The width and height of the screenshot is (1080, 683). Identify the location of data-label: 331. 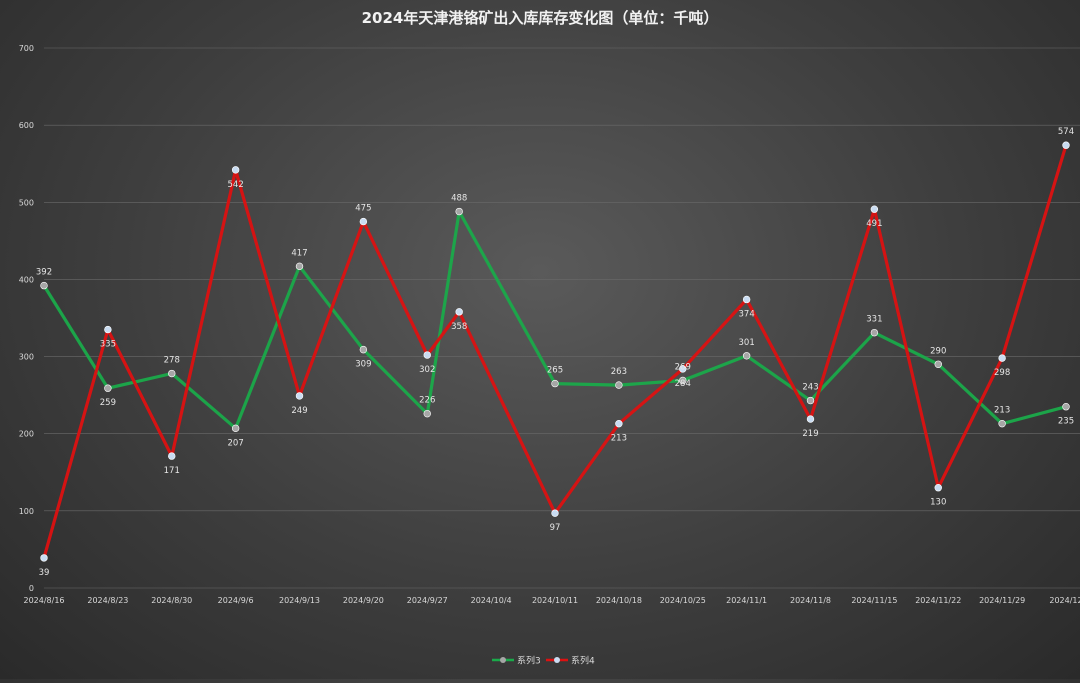
(874, 320).